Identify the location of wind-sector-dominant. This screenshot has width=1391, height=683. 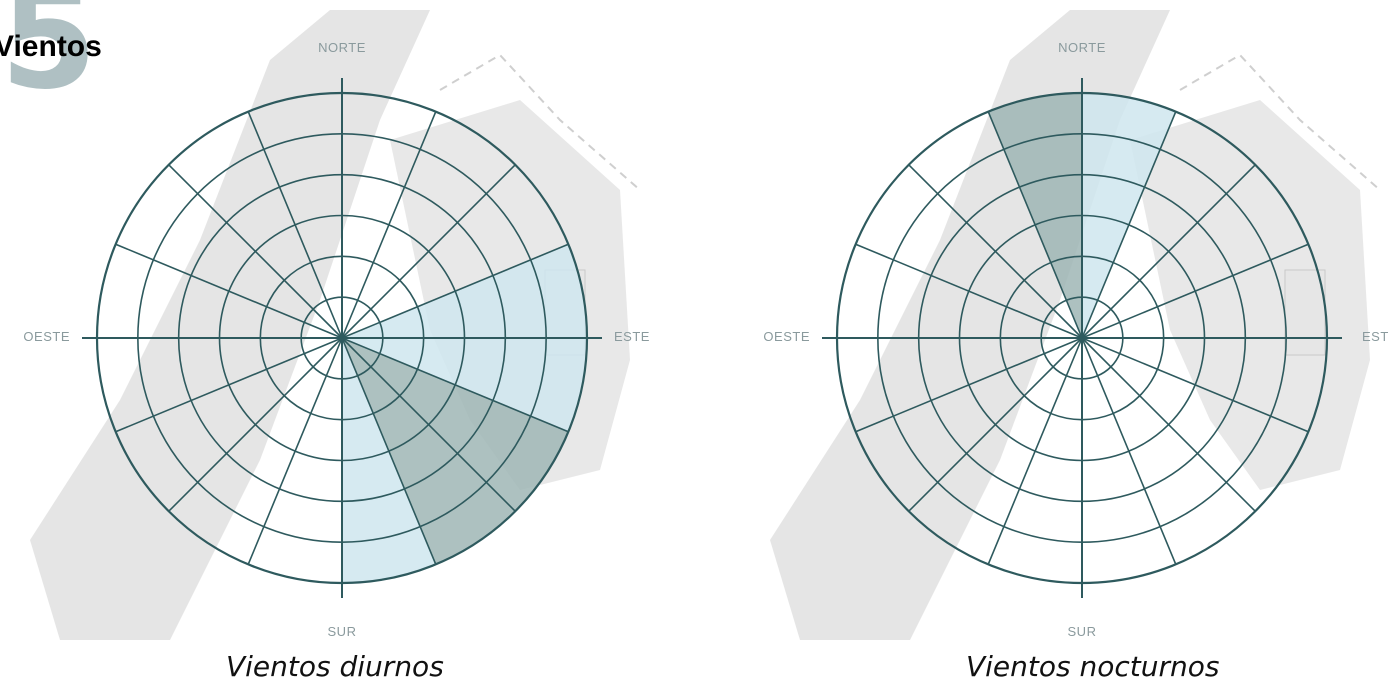
(1035, 215).